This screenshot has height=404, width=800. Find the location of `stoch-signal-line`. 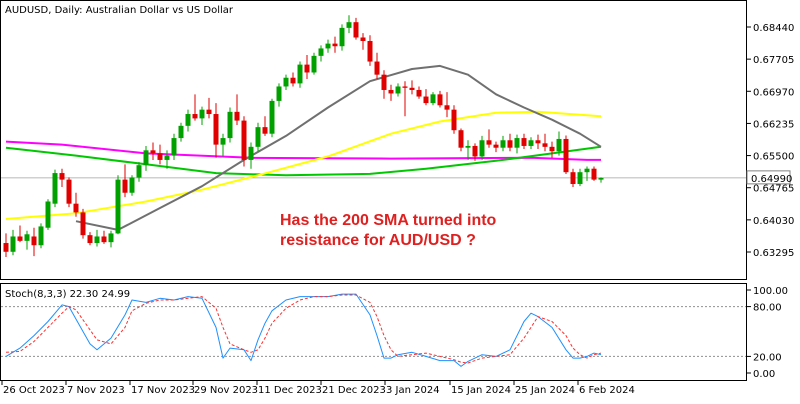

stoch-signal-line is located at coordinates (303, 329).